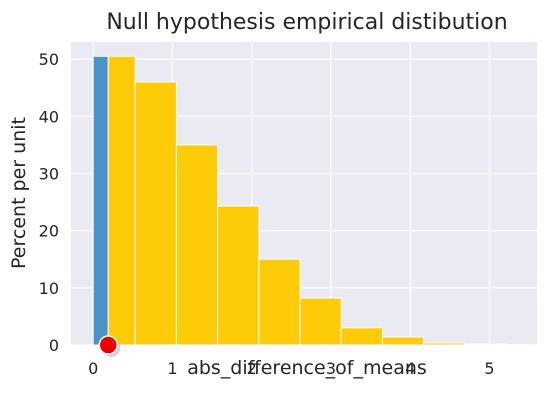 The width and height of the screenshot is (549, 415). Describe the element at coordinates (49, 288) in the screenshot. I see `y-tick-label: 10` at that location.